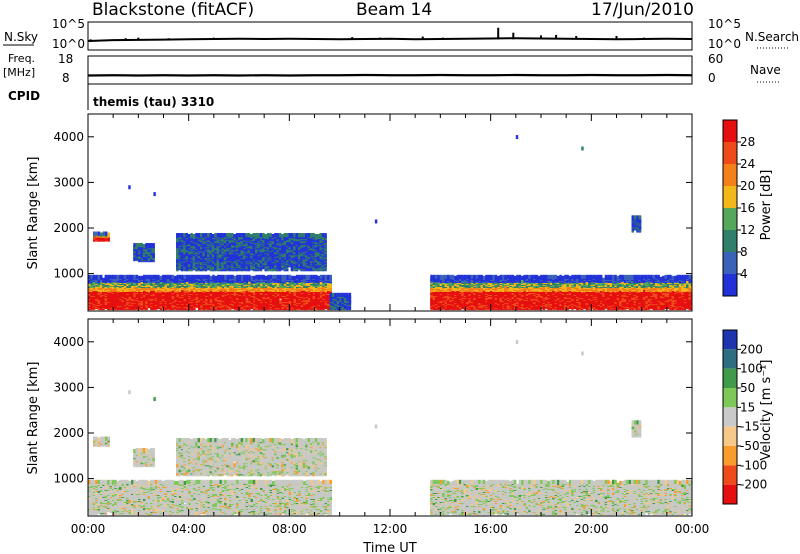 This screenshot has width=800, height=554. I want to click on freq-left-tick-bottom: 8, so click(66, 78).